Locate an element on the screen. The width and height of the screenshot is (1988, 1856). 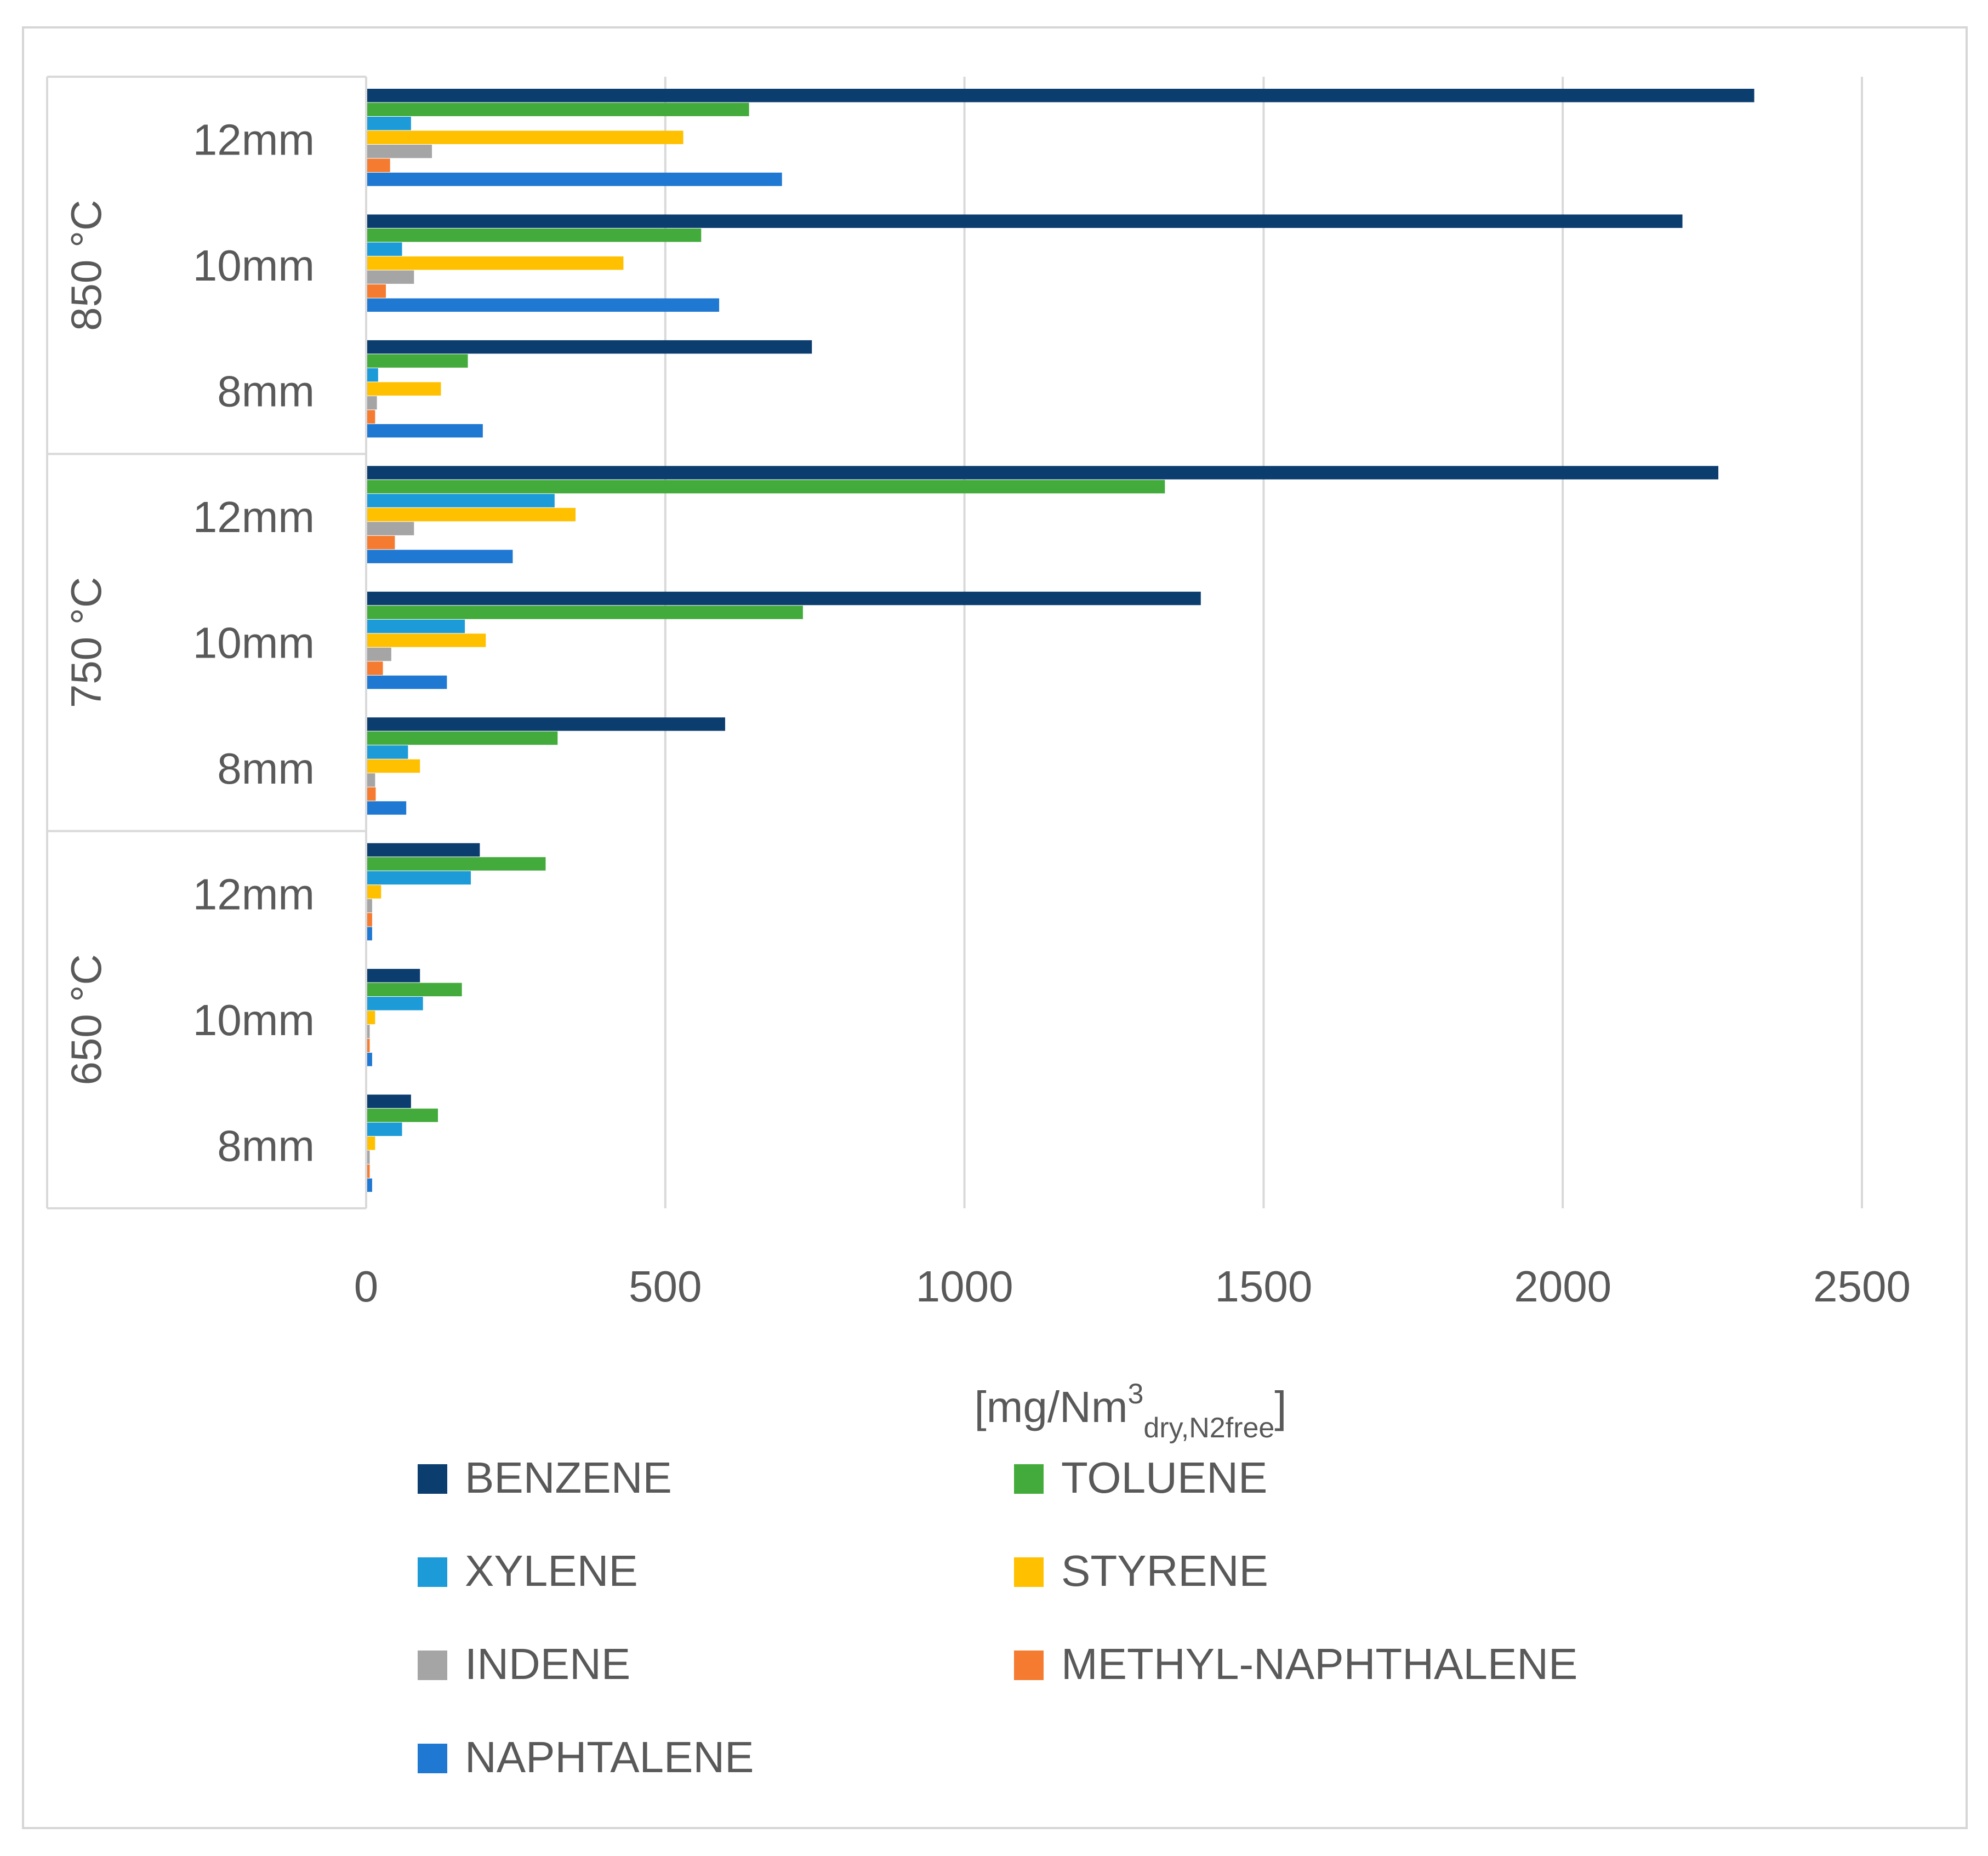
x-tick-label: 2000 is located at coordinates (1562, 1286).